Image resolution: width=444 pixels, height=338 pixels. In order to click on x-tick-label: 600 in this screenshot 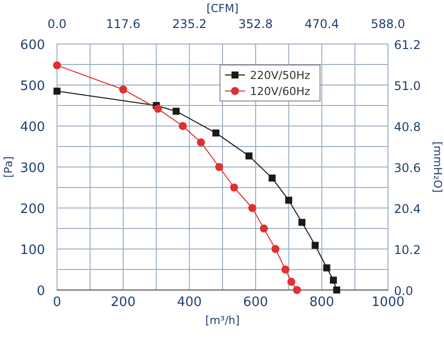, I will do `click(255, 302)`.